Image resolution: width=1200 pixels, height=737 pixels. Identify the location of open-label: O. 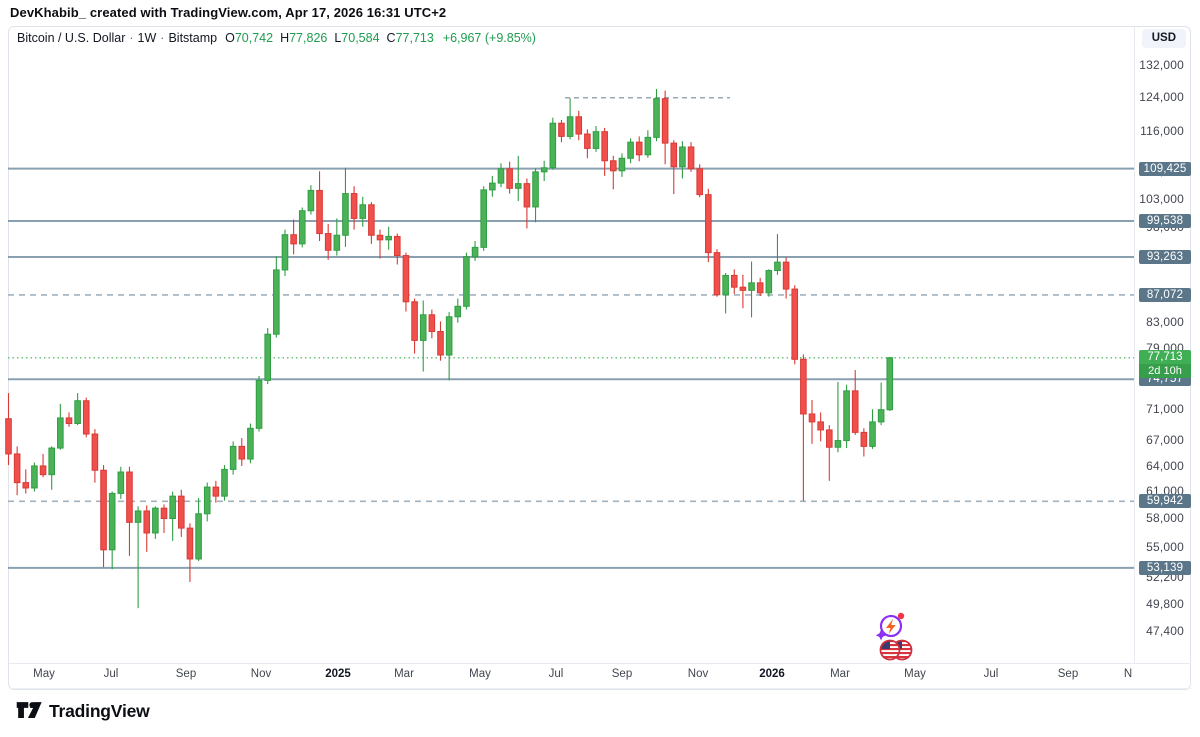
(230, 38).